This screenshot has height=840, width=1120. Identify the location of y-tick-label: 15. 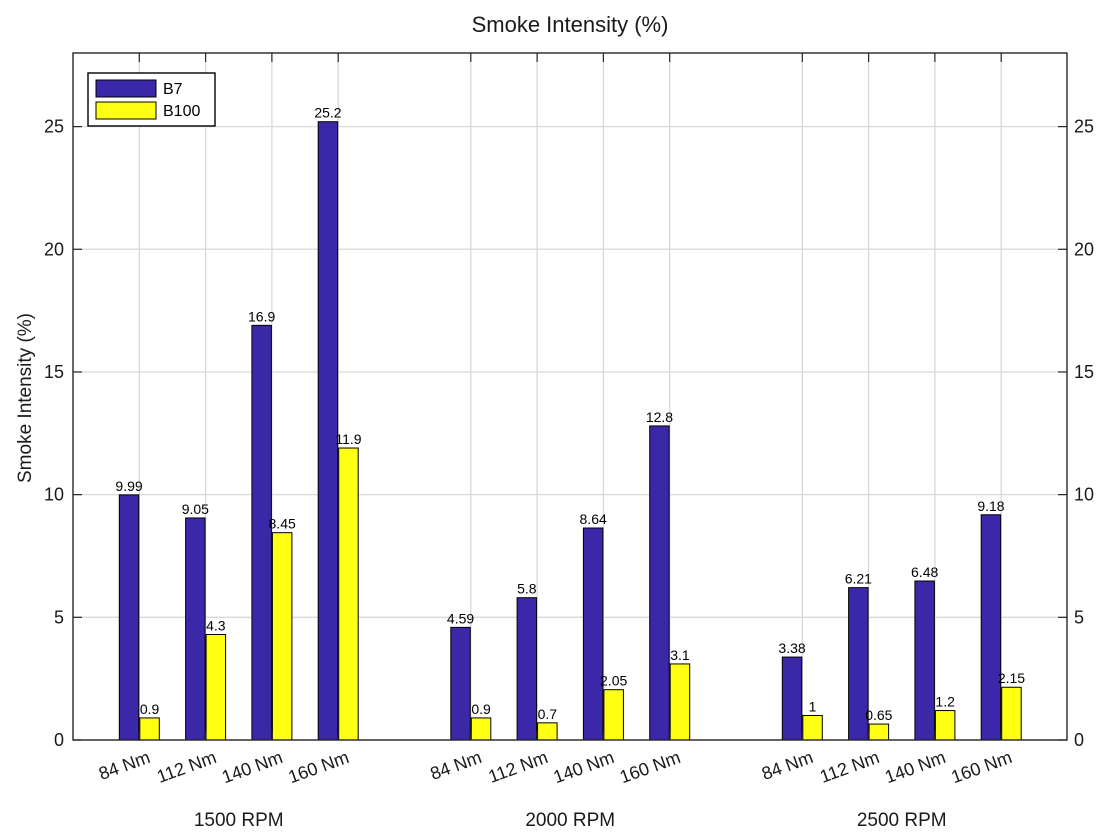
(54, 372).